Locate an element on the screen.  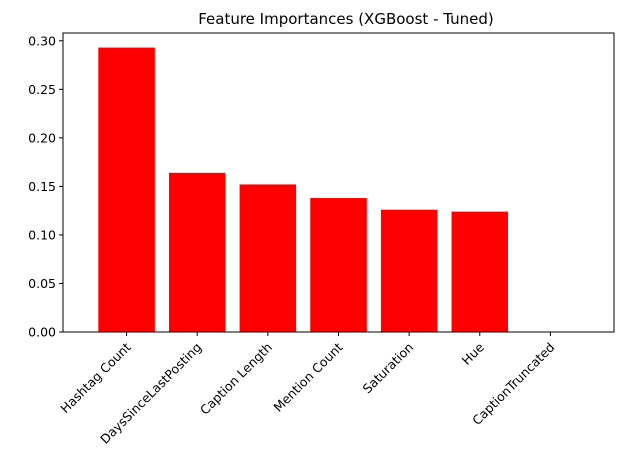
y-tick-label: 0.00 is located at coordinates (42, 332).